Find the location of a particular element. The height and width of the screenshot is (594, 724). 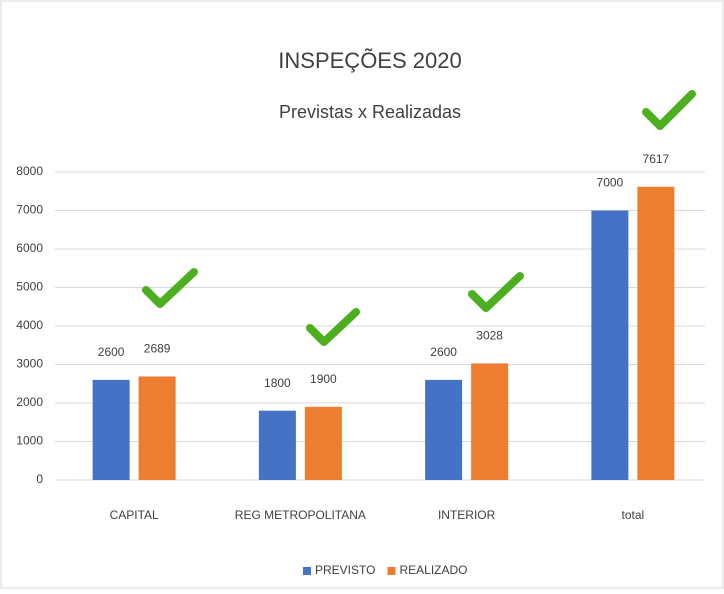

y-tick-label: 7000 is located at coordinates (29, 210).